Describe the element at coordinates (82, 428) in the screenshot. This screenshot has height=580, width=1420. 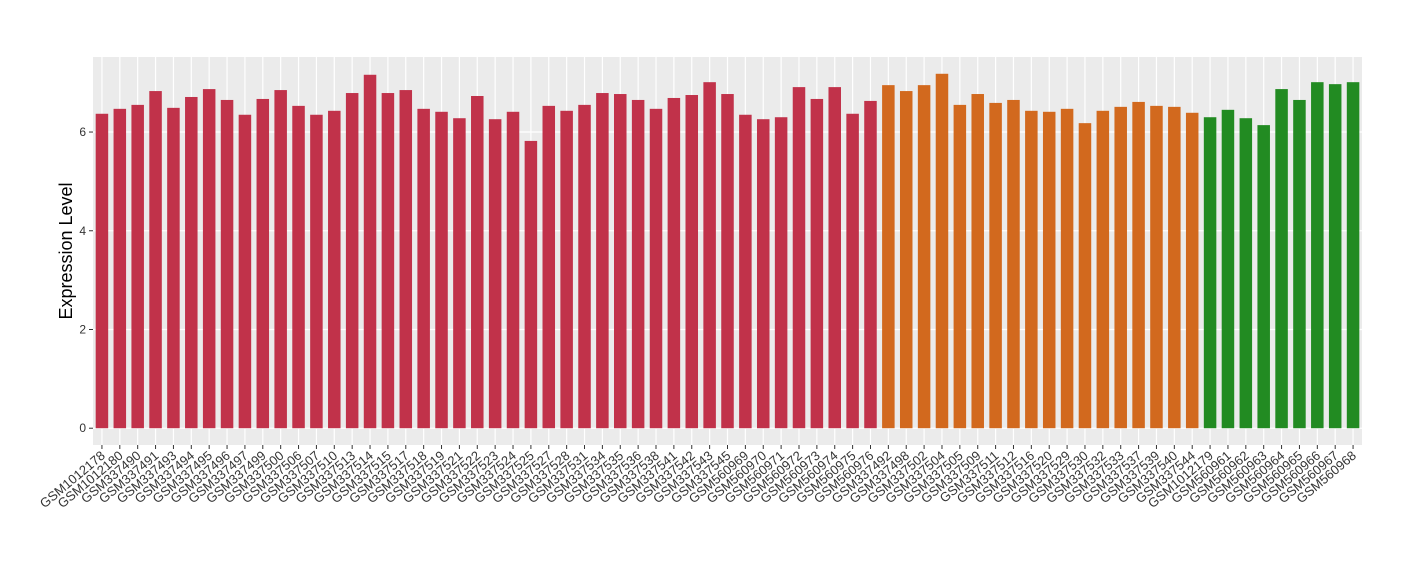
I see `y-tick-label: 0` at that location.